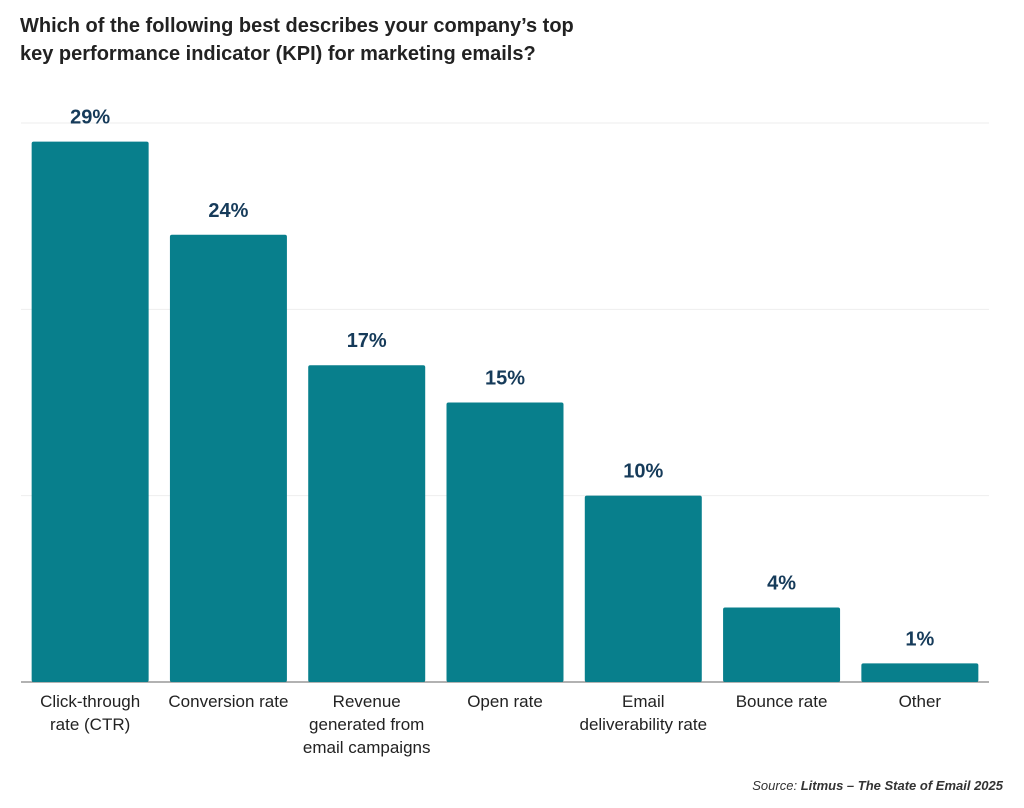  Describe the element at coordinates (366, 724) in the screenshot. I see `x-tick-label: Revenue generated from email campaigns` at that location.